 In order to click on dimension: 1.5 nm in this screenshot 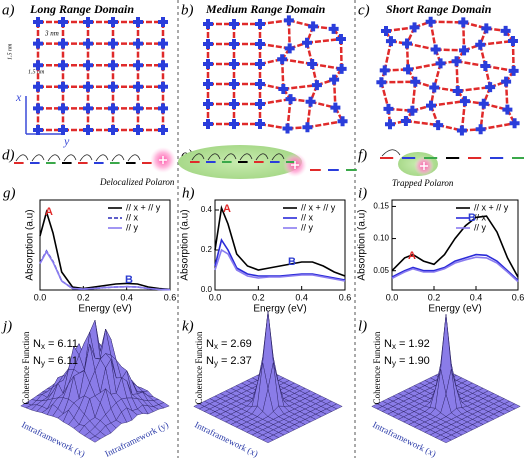, I will do `click(36, 72)`.